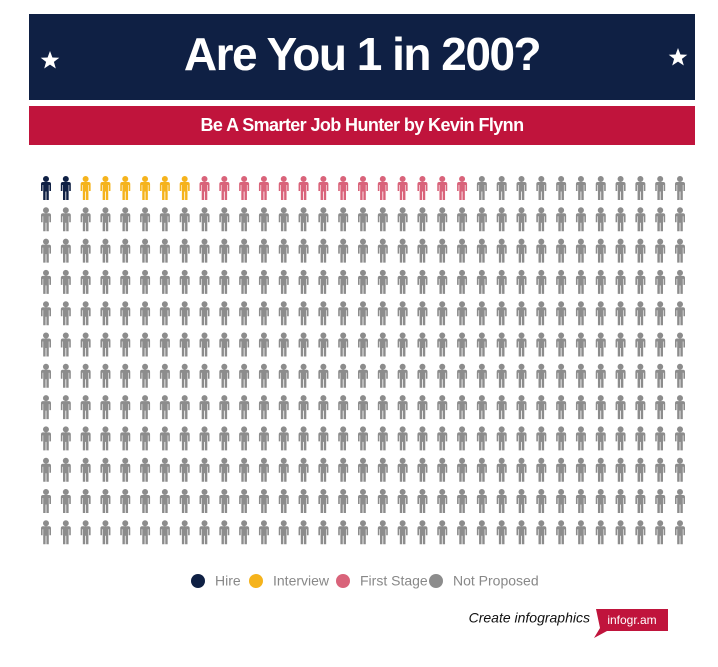 The width and height of the screenshot is (718, 667). Describe the element at coordinates (362, 54) in the screenshot. I see `chart-title: Are You 1 in 200?` at that location.